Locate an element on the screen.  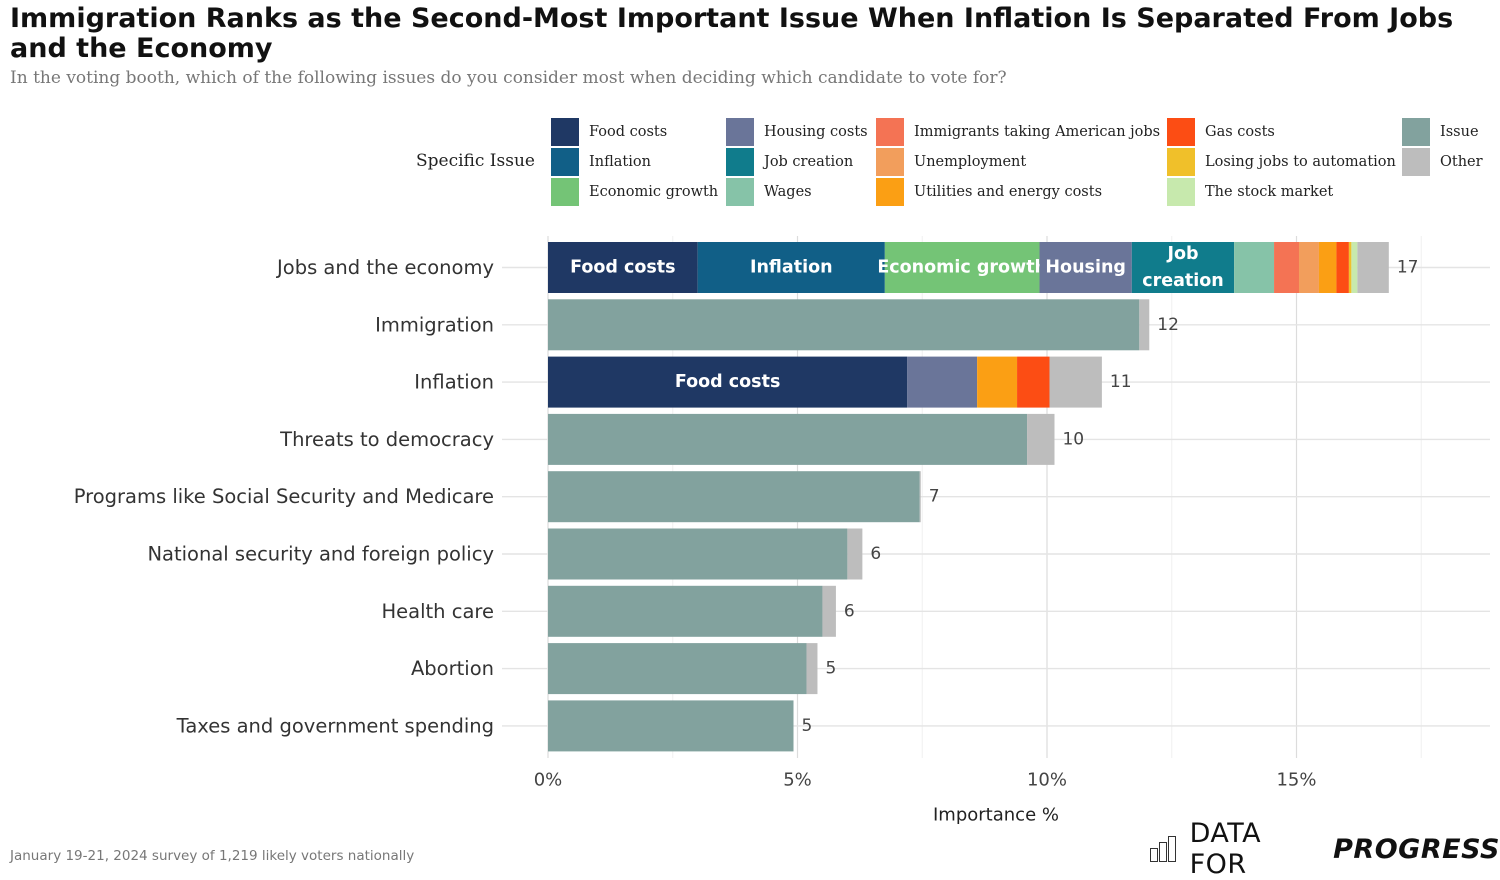
legend-label: Other is located at coordinates (1461, 162).